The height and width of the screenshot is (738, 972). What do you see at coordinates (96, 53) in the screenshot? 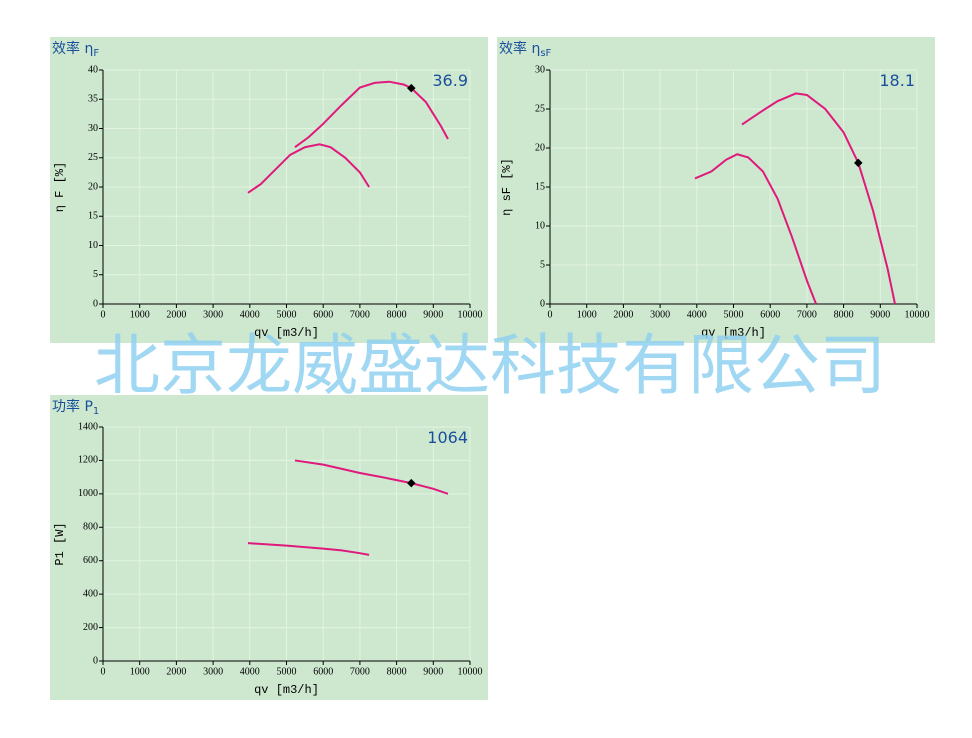
I see `title-subscript: F` at bounding box center [96, 53].